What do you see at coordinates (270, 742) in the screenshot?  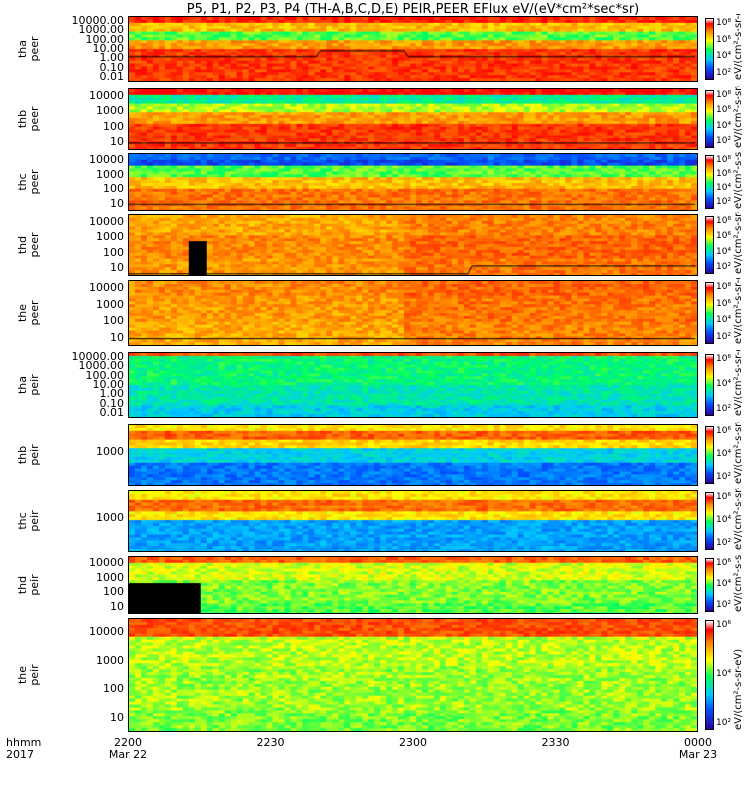 I see `x-tick-time: 2230` at bounding box center [270, 742].